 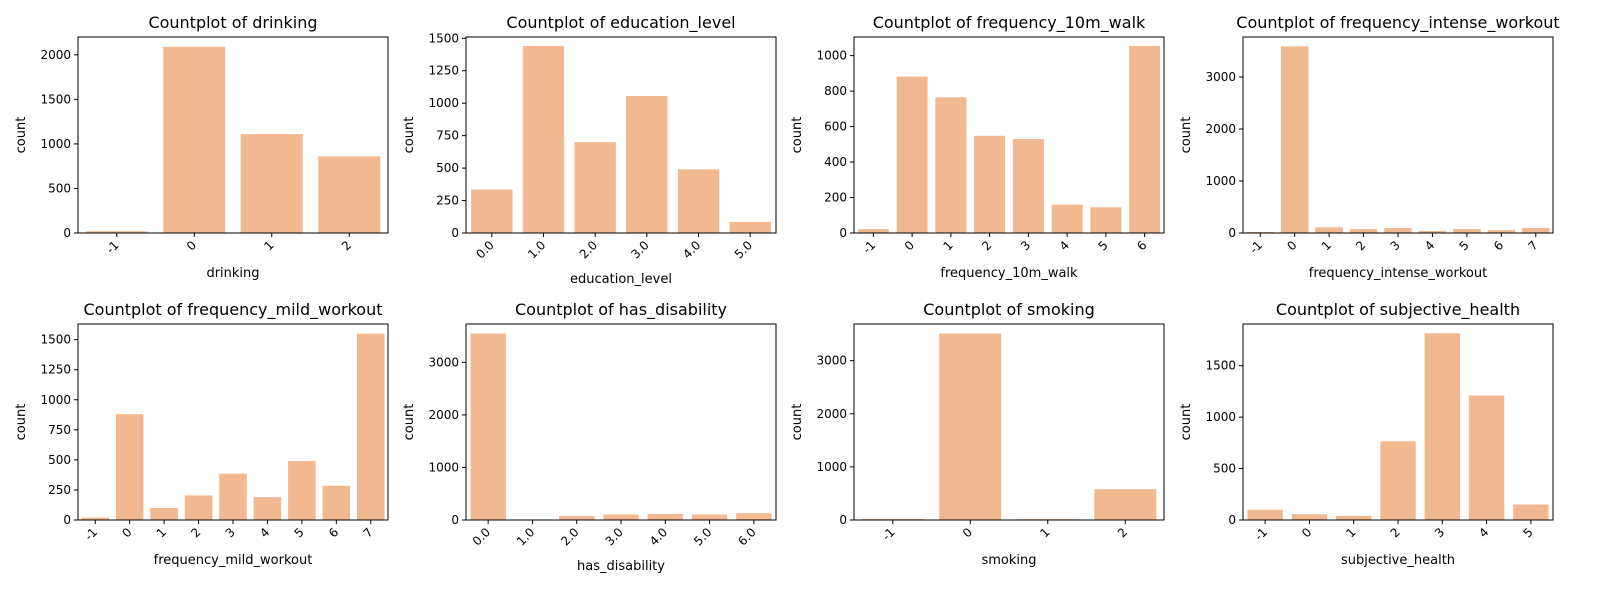 I want to click on y-tick-label: 250, so click(x=447, y=201).